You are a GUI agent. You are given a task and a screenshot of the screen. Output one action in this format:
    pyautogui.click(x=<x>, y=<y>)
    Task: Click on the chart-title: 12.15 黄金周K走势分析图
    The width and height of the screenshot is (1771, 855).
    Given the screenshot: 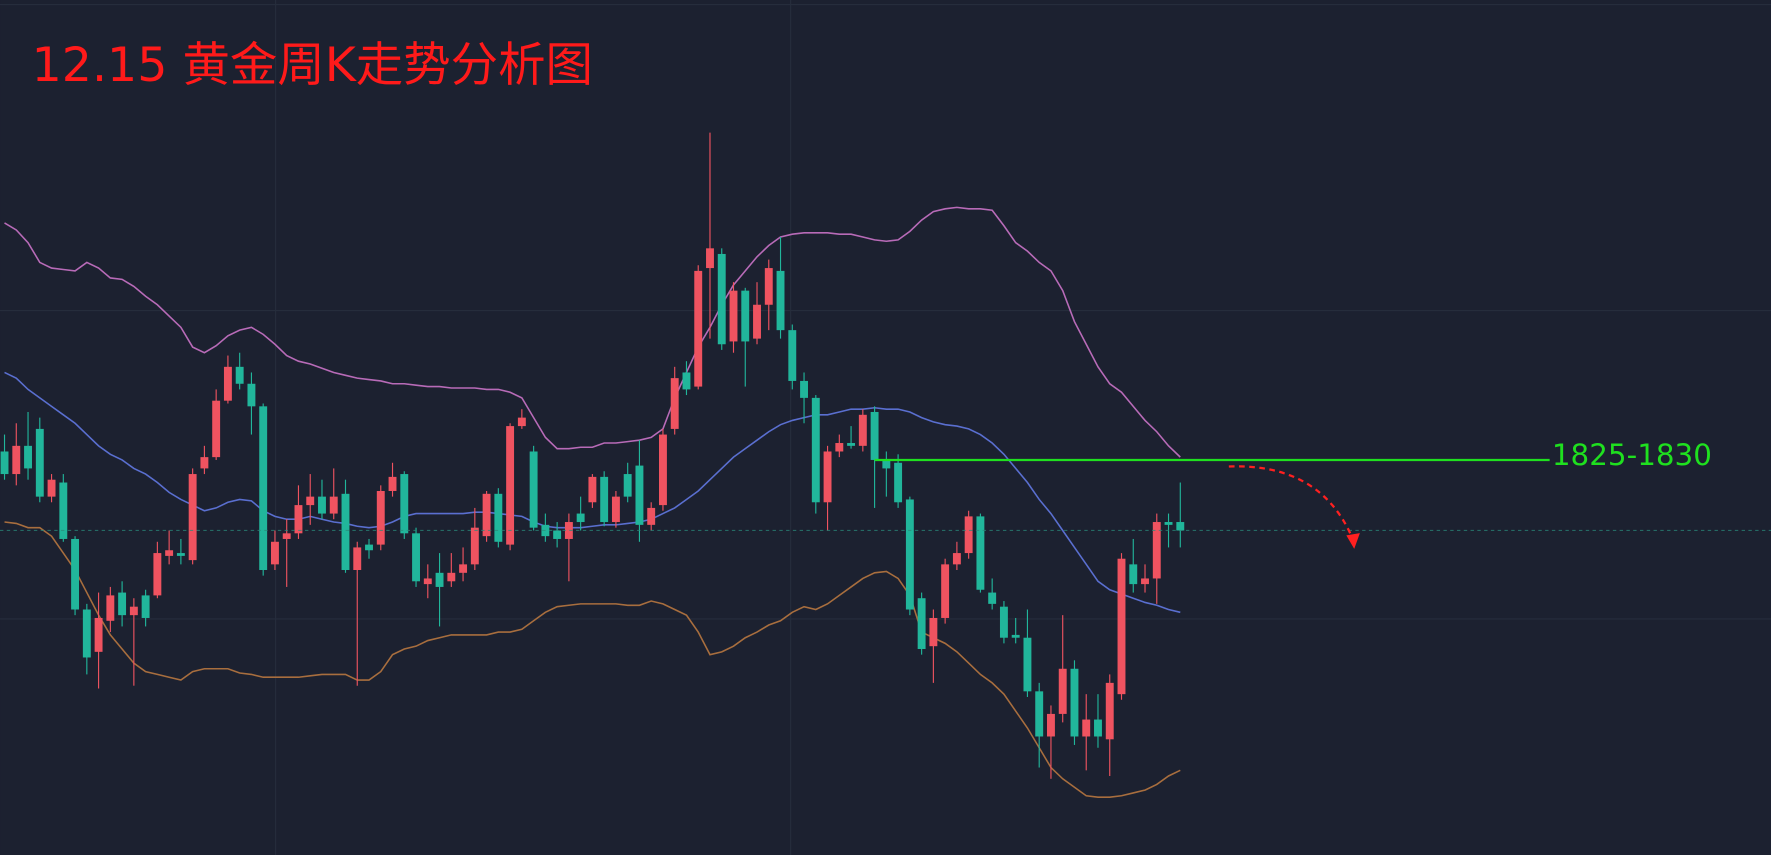 What is the action you would take?
    pyautogui.click(x=312, y=65)
    